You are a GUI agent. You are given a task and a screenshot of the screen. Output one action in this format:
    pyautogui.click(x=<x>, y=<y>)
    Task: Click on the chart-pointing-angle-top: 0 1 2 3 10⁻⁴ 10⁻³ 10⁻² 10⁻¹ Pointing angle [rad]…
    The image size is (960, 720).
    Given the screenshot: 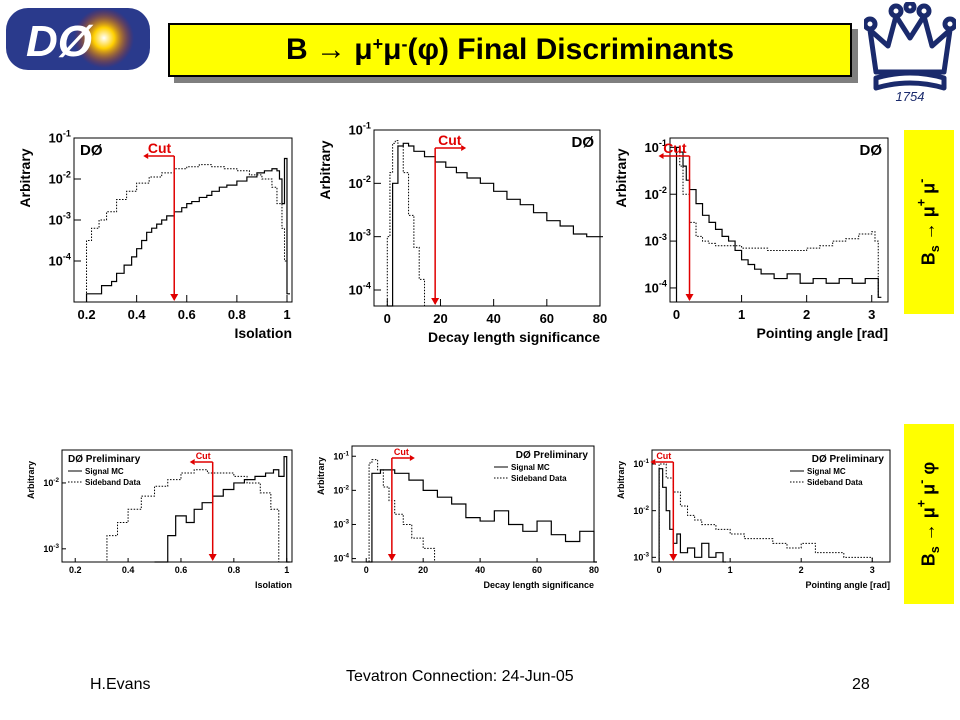 What is the action you would take?
    pyautogui.click(x=751, y=239)
    